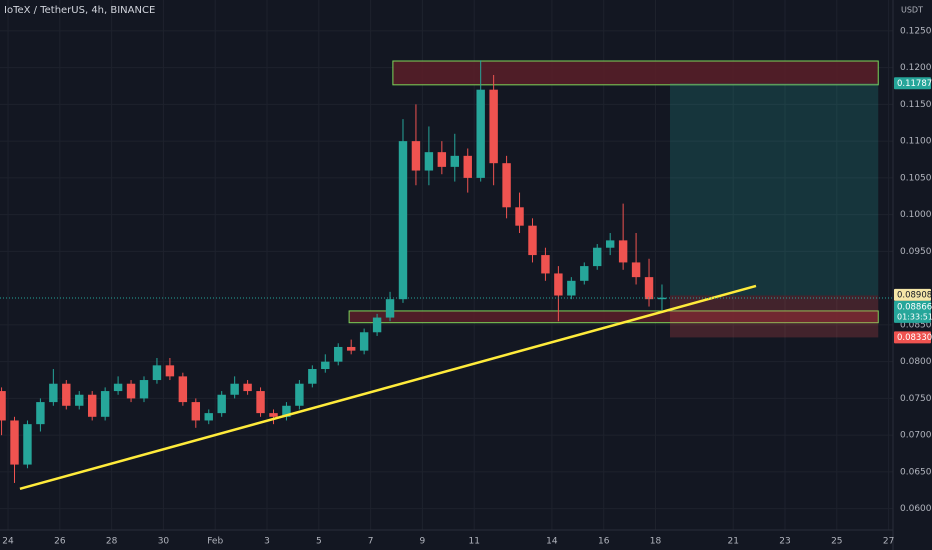 The width and height of the screenshot is (932, 550). What do you see at coordinates (604, 542) in the screenshot?
I see `x-tick-label: 16` at bounding box center [604, 542].